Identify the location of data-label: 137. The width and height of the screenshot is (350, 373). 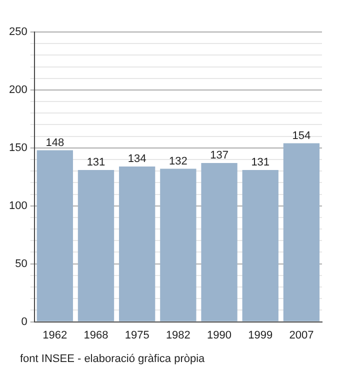
(219, 156).